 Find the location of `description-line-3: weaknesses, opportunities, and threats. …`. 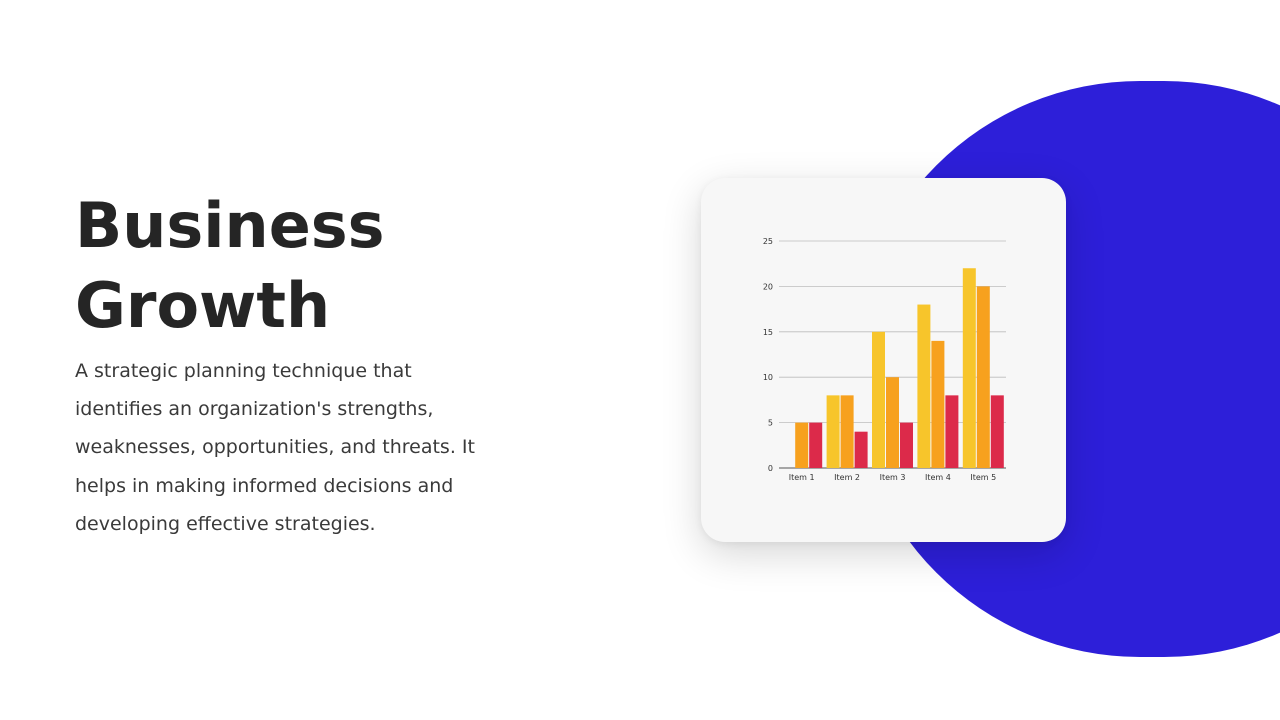

description-line-3: weaknesses, opportunities, and threats. … is located at coordinates (275, 447).